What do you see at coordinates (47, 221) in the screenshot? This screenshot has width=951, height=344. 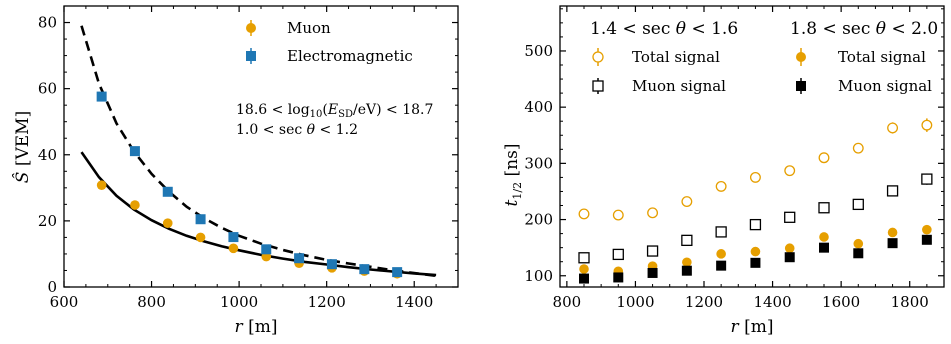 I see `left-y-tick-label: 20` at bounding box center [47, 221].